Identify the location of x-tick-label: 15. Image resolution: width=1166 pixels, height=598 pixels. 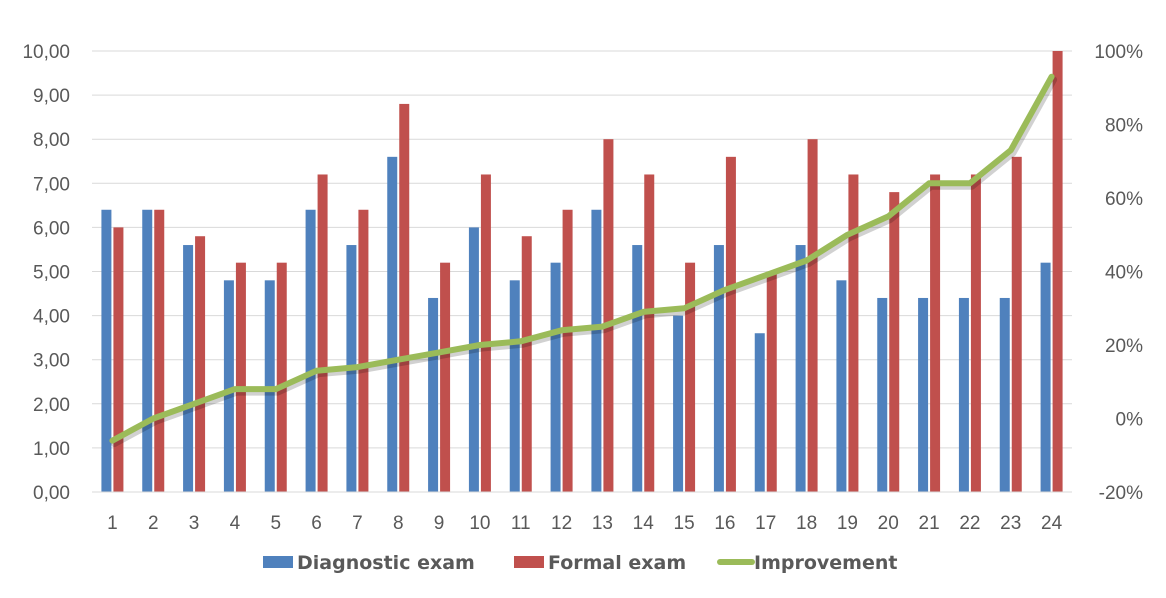
(684, 523).